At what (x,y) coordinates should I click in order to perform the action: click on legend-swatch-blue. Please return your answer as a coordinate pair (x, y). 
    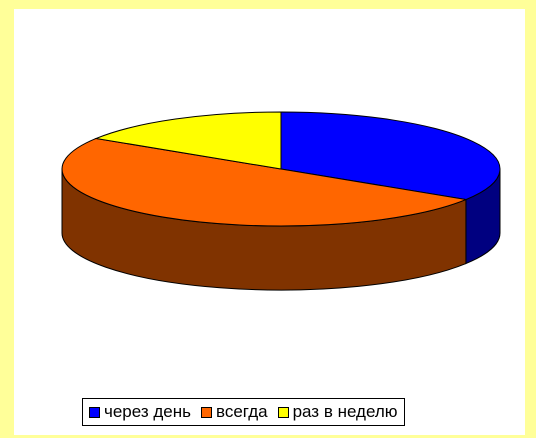
    Looking at the image, I should click on (94, 412).